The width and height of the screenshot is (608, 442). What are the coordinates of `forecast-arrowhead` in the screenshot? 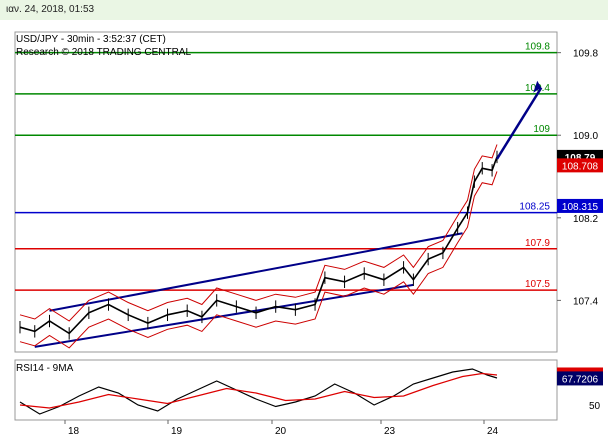 It's located at (537, 86).